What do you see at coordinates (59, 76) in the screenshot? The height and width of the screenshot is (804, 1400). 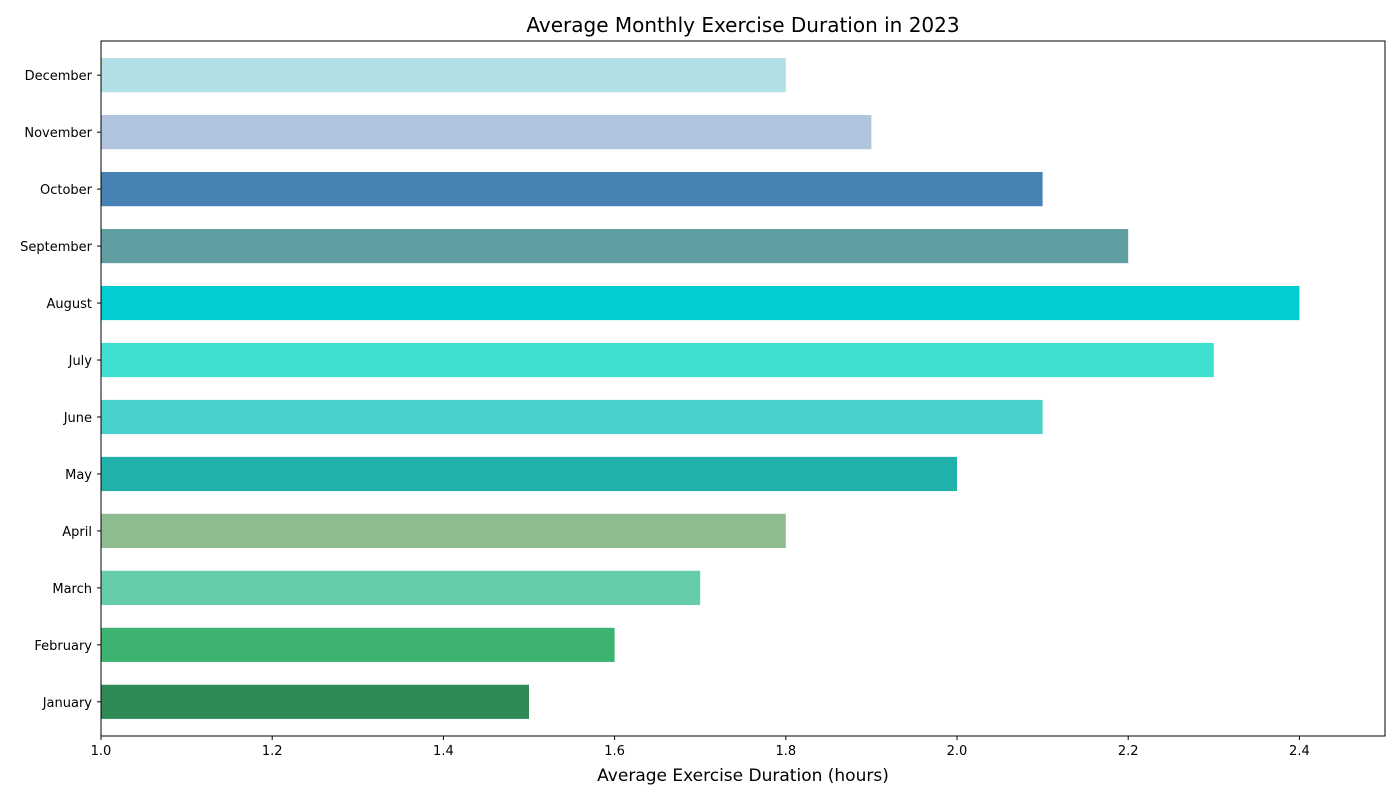 I see `y-tick-label: December` at bounding box center [59, 76].